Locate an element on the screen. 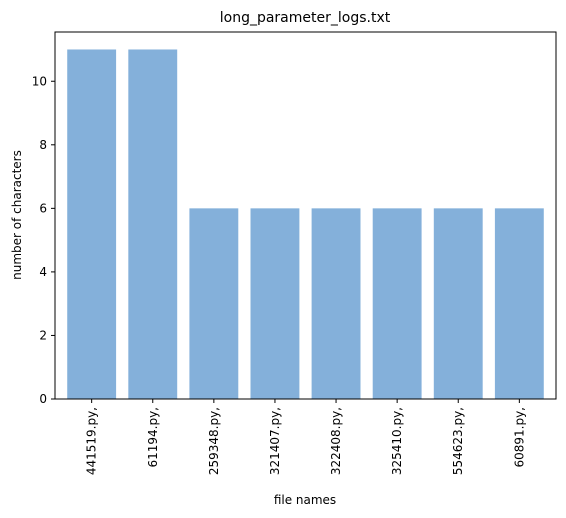 The width and height of the screenshot is (566, 518). x-axis-label: file names is located at coordinates (305, 500).